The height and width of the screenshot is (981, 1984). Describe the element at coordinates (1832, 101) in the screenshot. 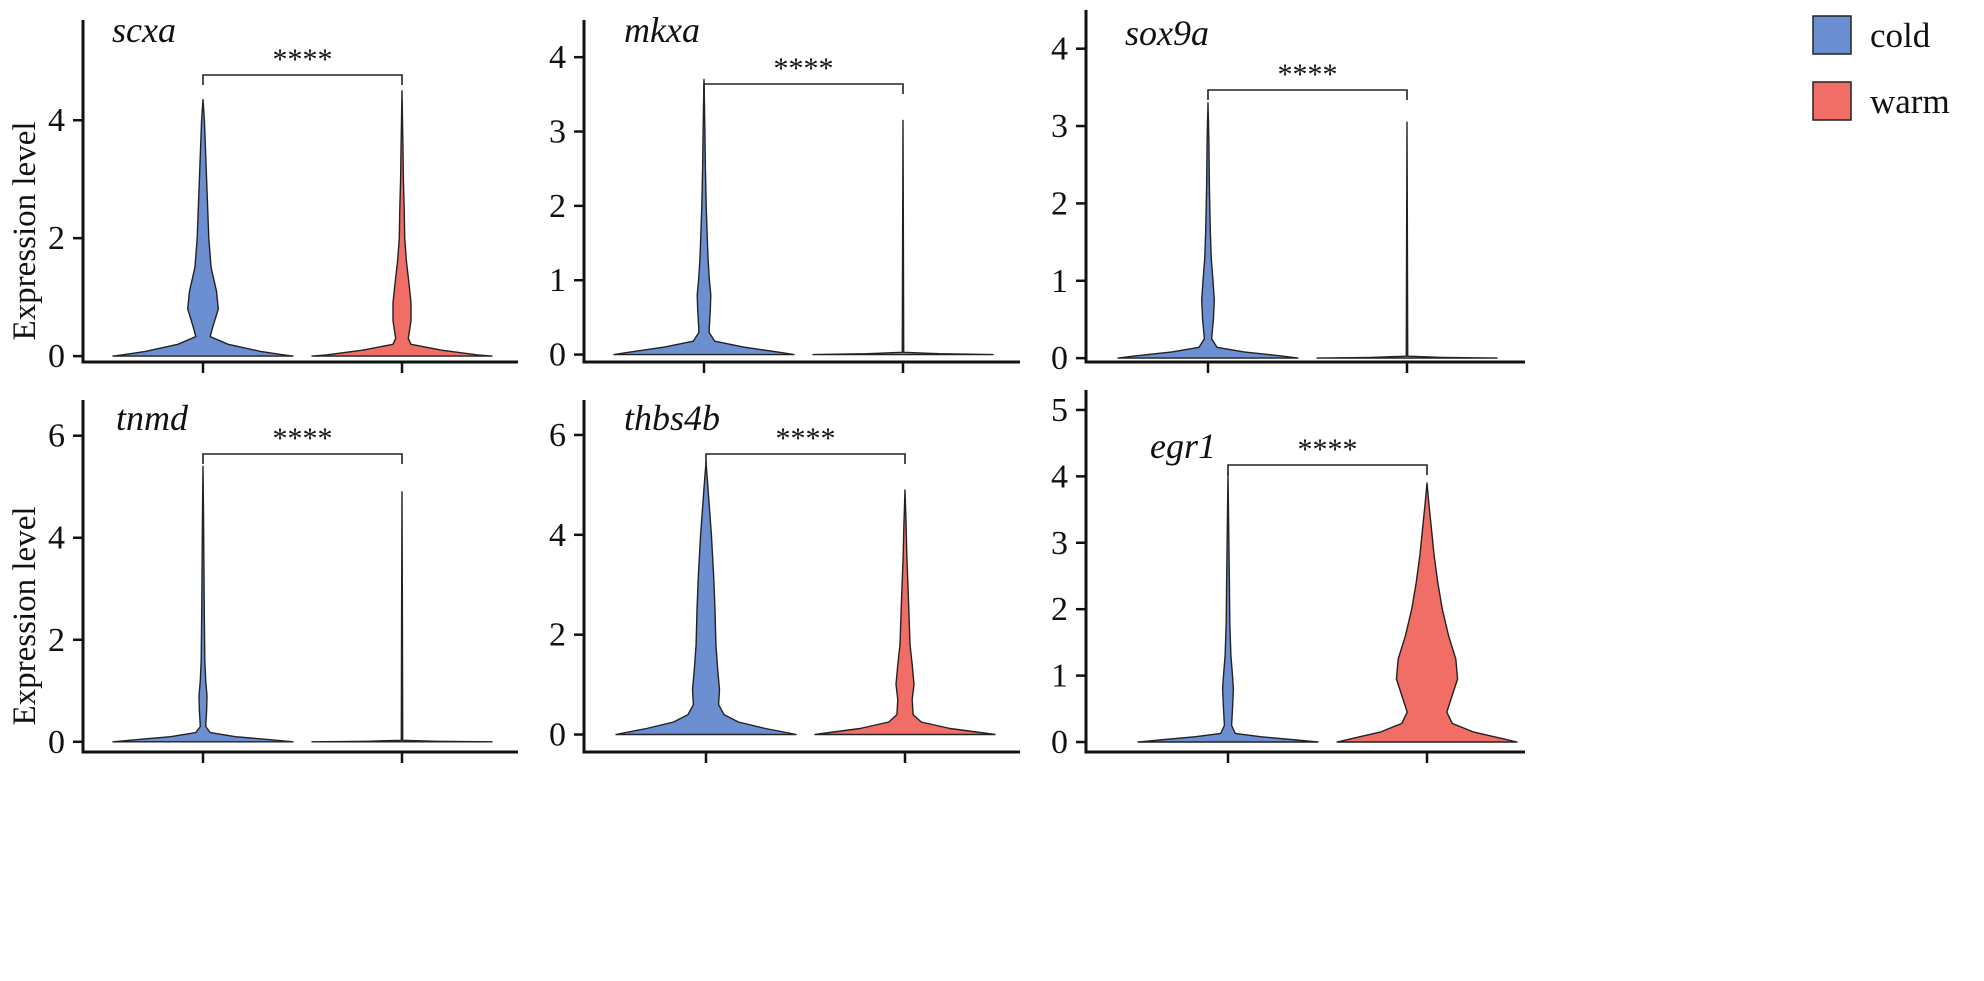

I see `legend-swatch-warm` at that location.